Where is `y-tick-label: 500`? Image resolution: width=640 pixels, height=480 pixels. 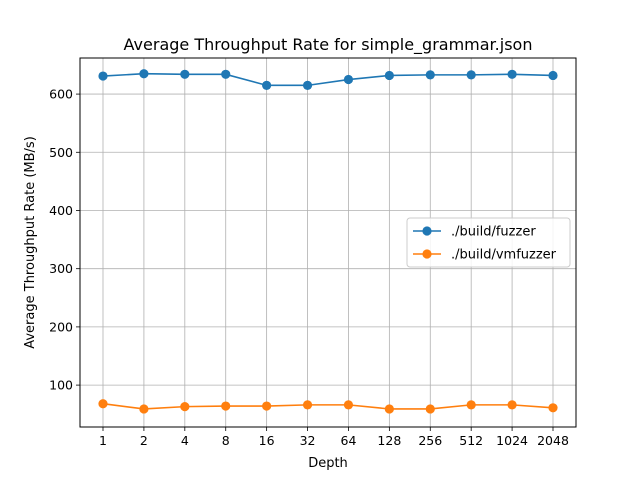
y-tick-label: 500 is located at coordinates (61, 152).